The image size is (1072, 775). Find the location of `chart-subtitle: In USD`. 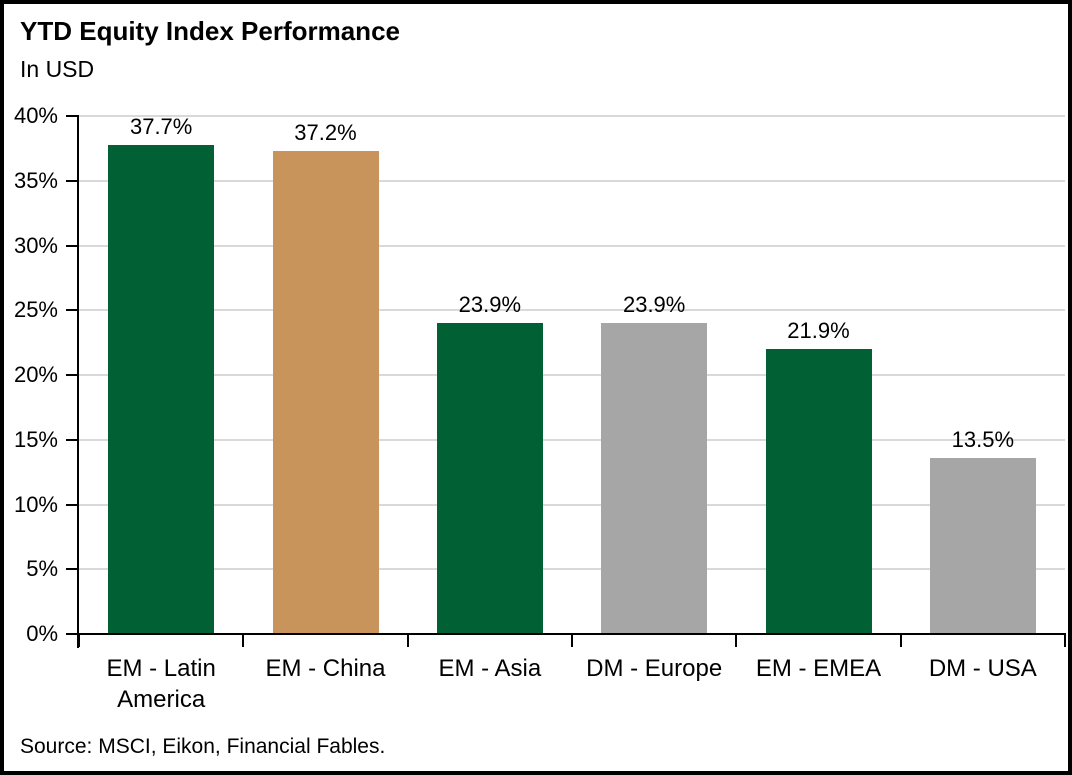

chart-subtitle: In USD is located at coordinates (57, 69).